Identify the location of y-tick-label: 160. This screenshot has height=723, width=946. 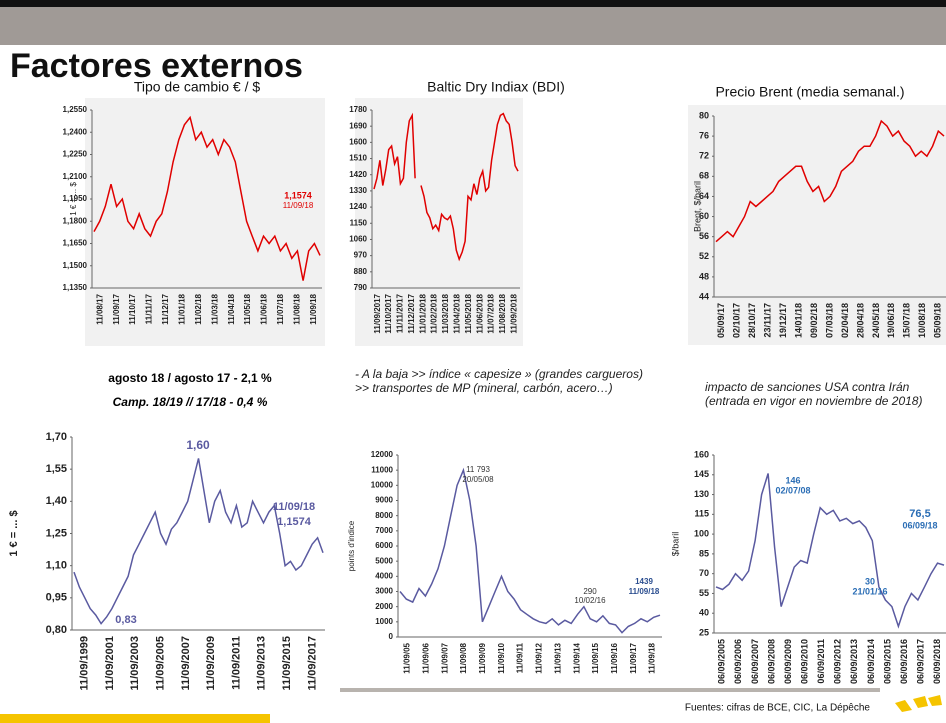
(701, 454).